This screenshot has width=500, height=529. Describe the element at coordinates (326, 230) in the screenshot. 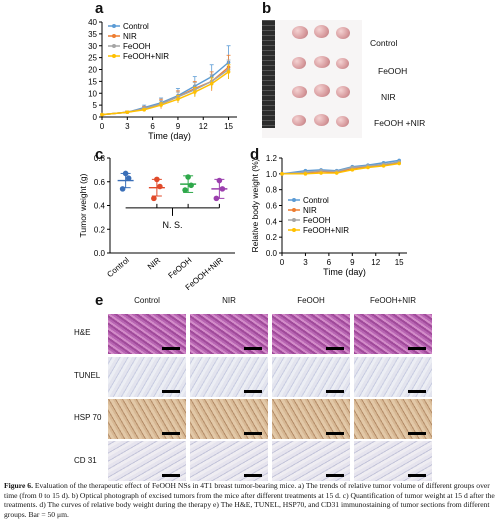

I see `legend-label: FeOOH+NIR` at that location.